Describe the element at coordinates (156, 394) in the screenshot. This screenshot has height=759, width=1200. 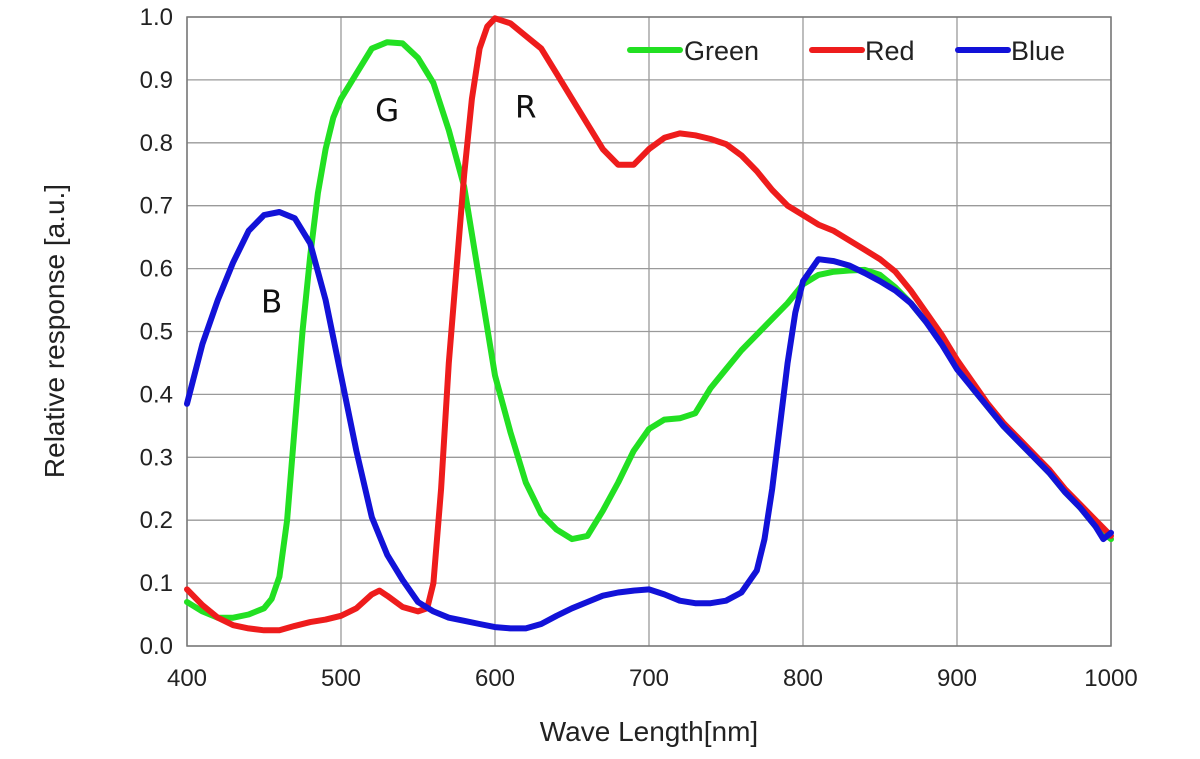
I see `y-tick-label: 0.4` at that location.